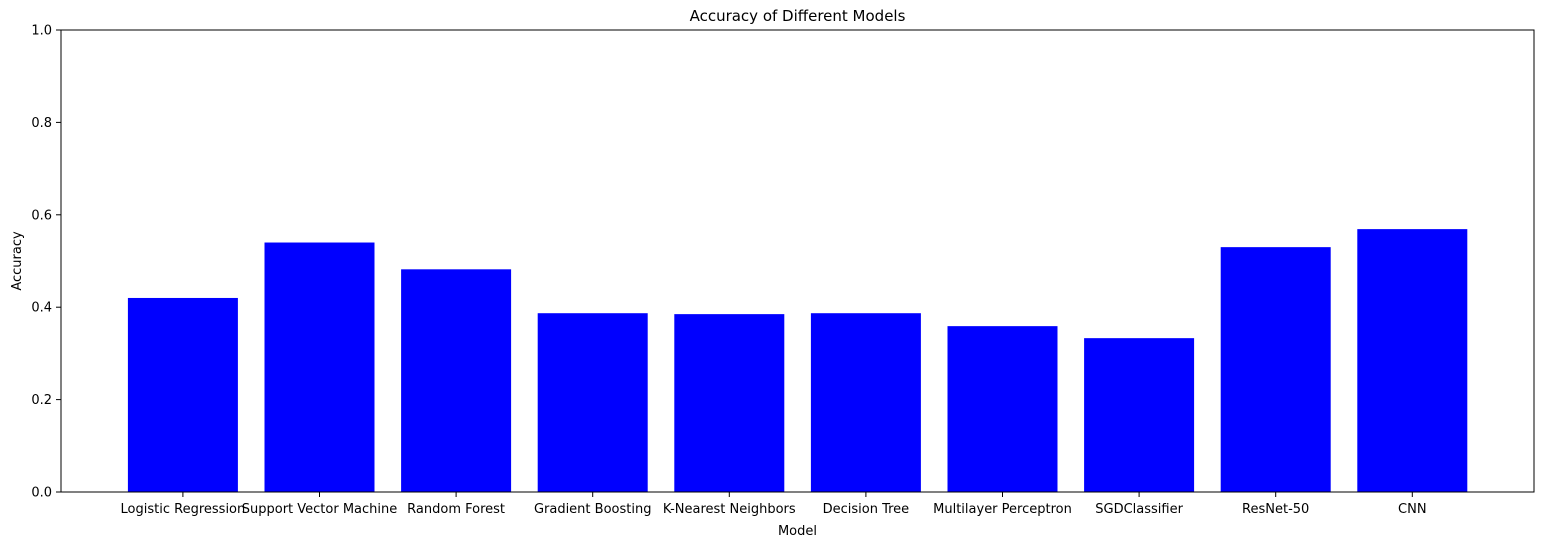  What do you see at coordinates (17, 261) in the screenshot?
I see `y-axis-label: Accuracy` at bounding box center [17, 261].